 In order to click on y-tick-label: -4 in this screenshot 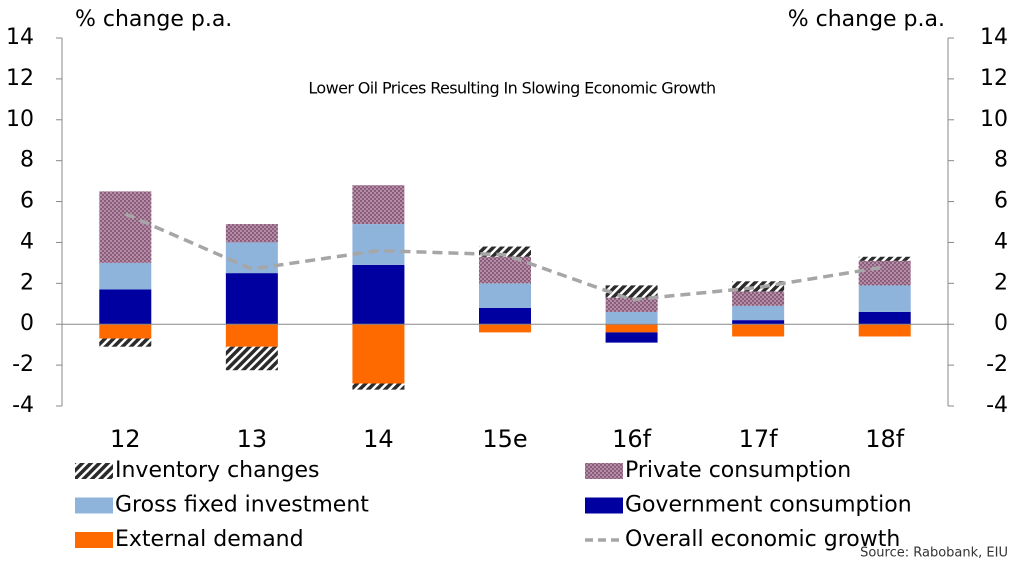, I will do `click(23, 405)`.